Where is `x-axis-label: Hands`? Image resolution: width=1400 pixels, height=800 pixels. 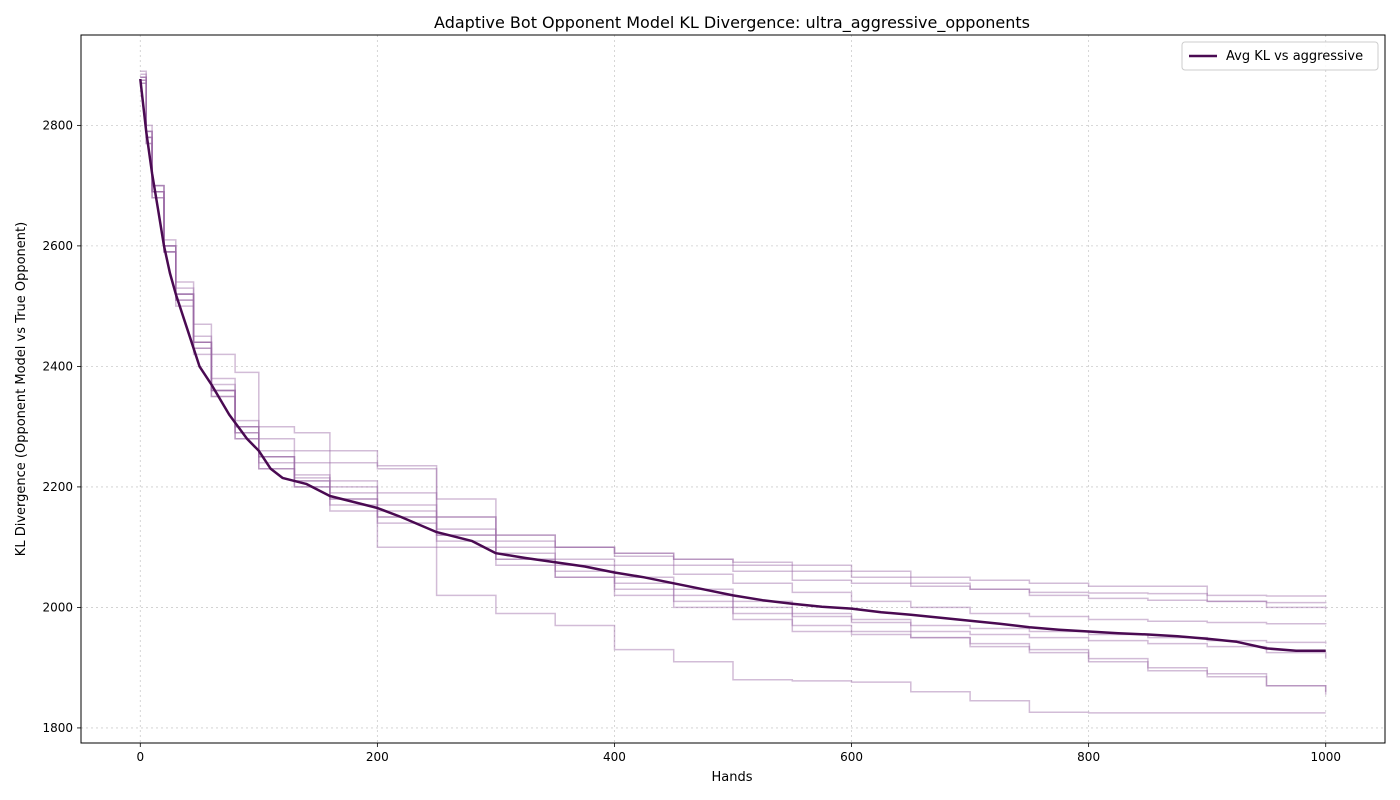 x-axis-label: Hands is located at coordinates (731, 777).